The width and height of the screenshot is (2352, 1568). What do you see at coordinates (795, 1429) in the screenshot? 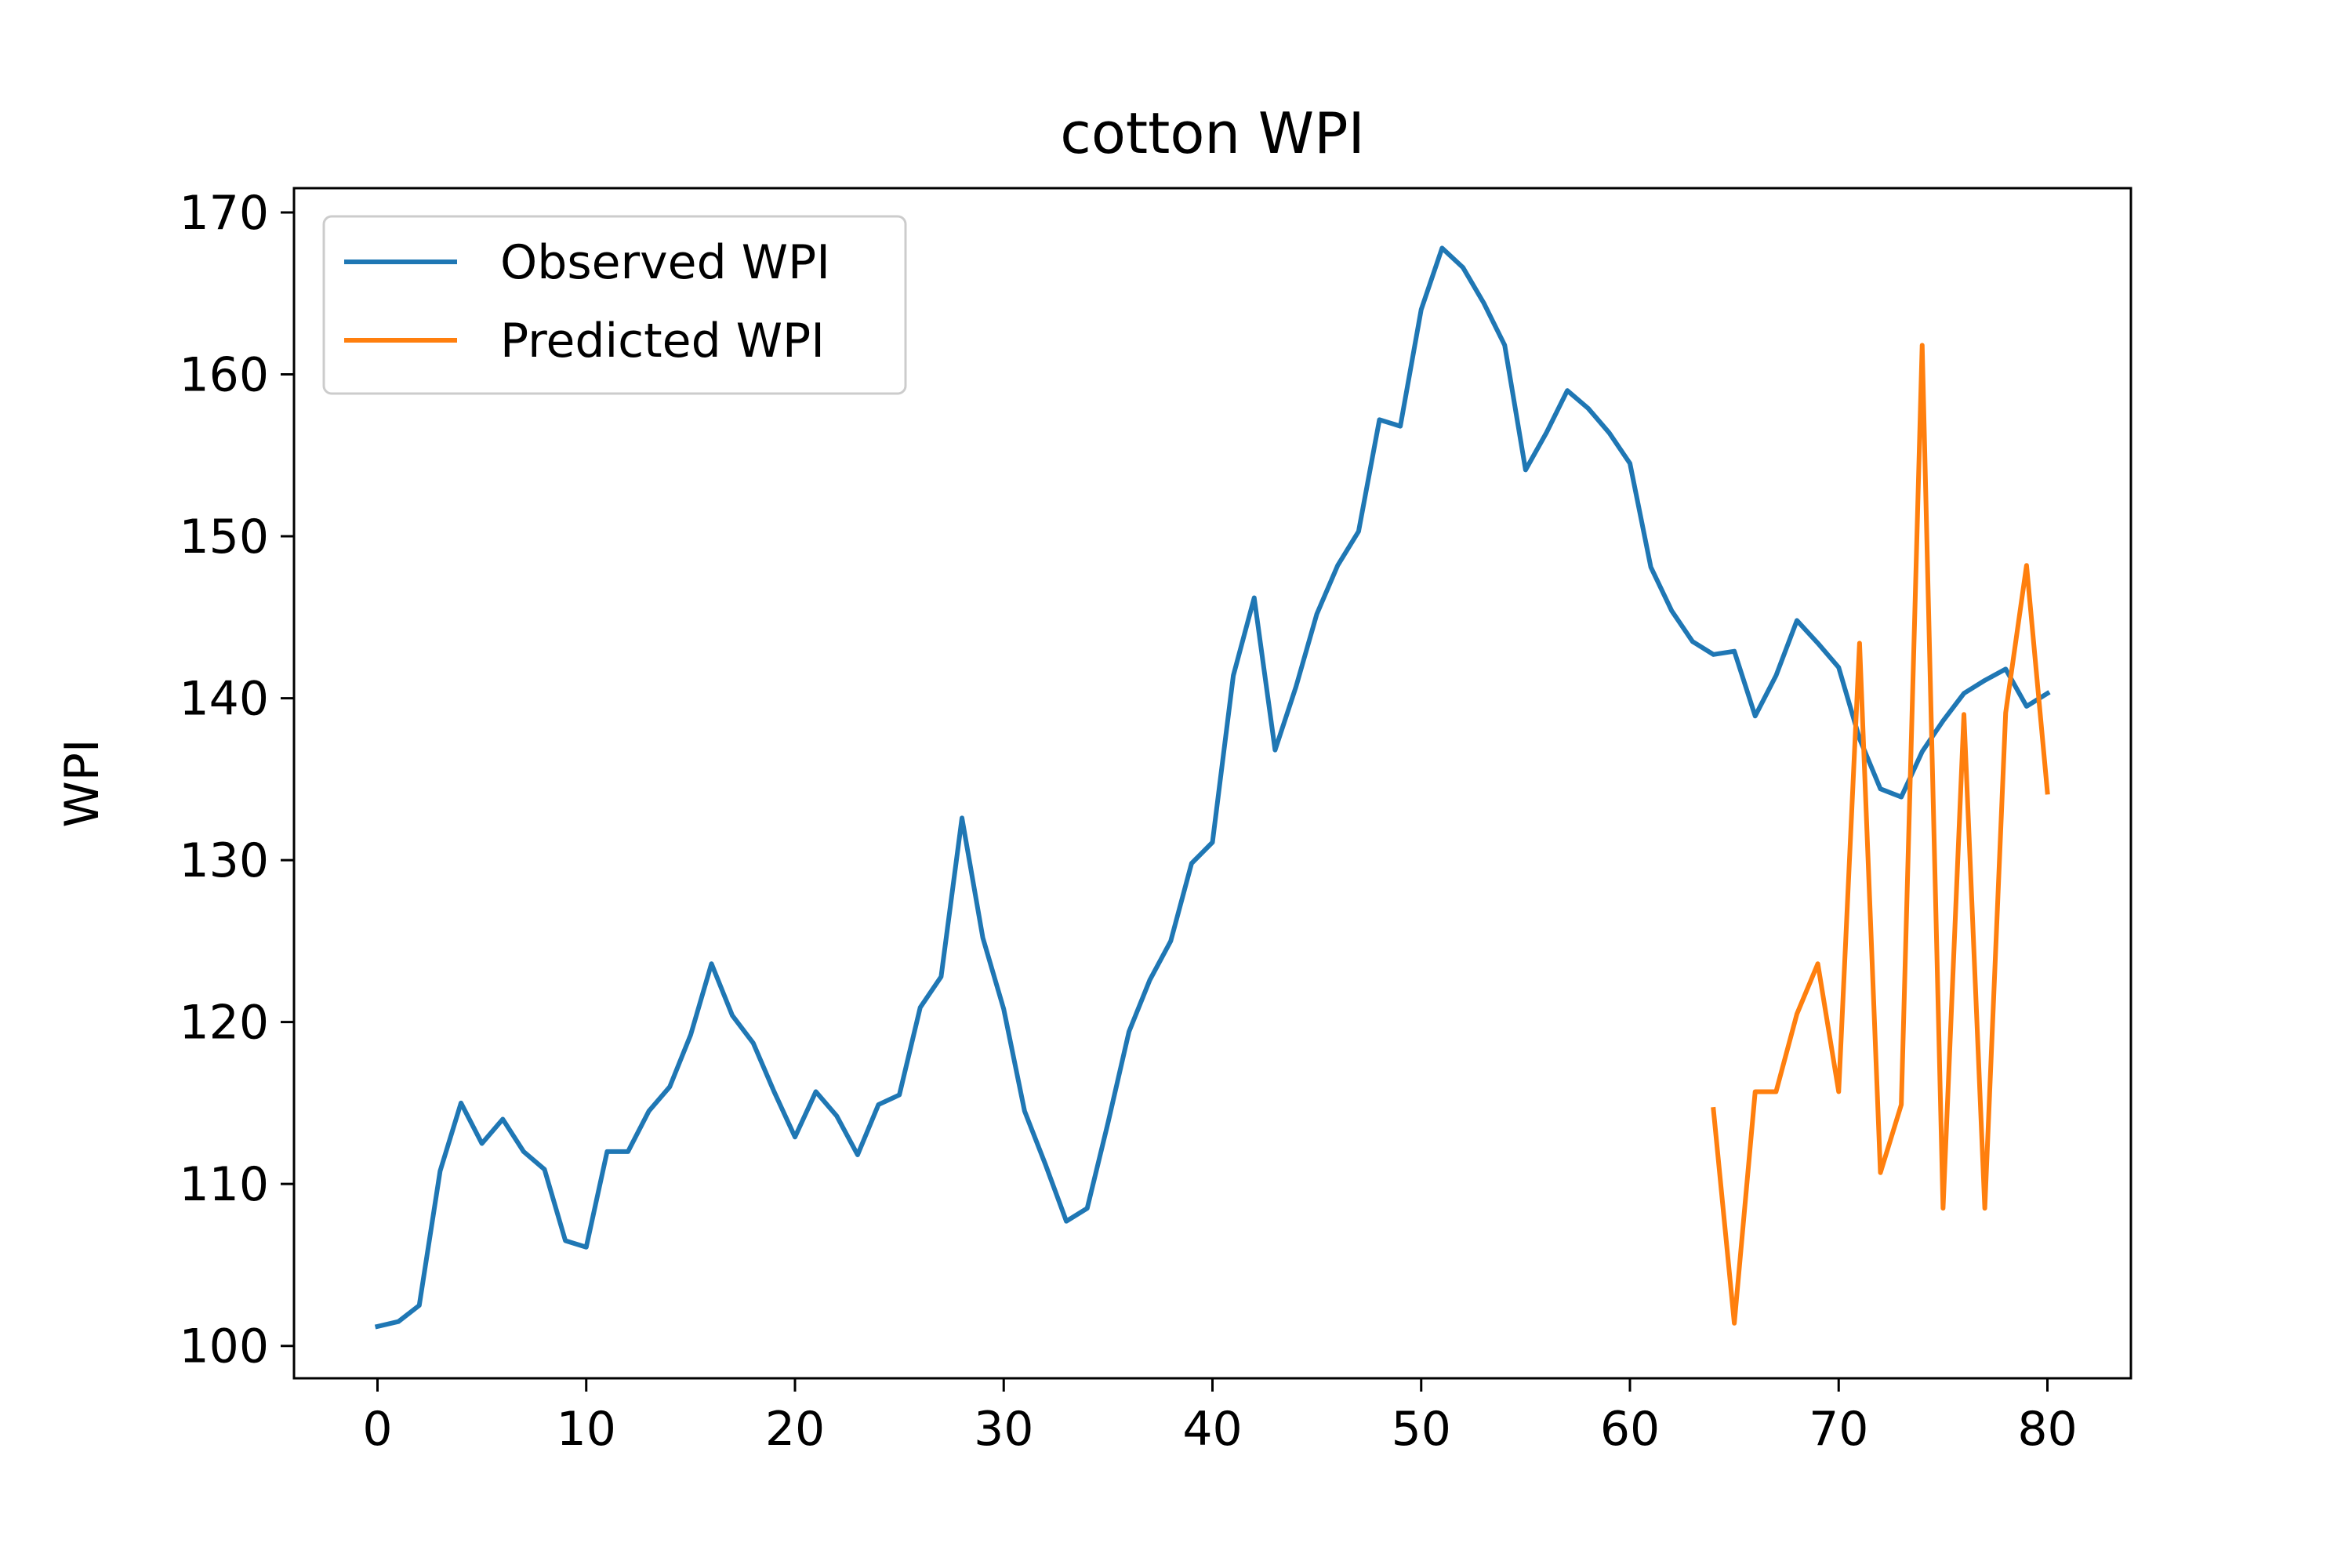
I see `x-tick-label: 20` at bounding box center [795, 1429].